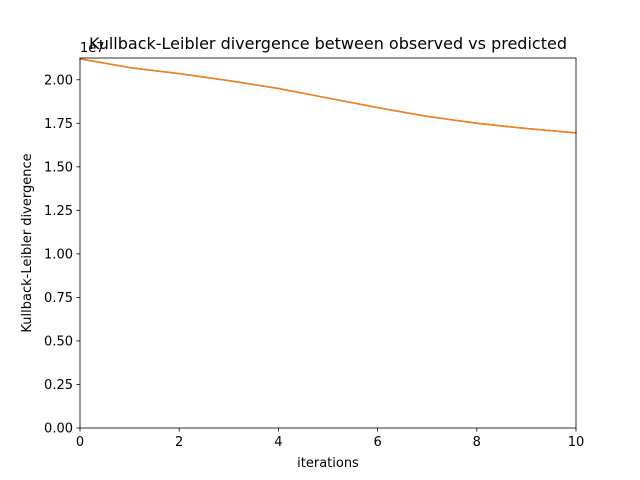 This screenshot has height=480, width=640. I want to click on x-tick-label: 0, so click(80, 442).